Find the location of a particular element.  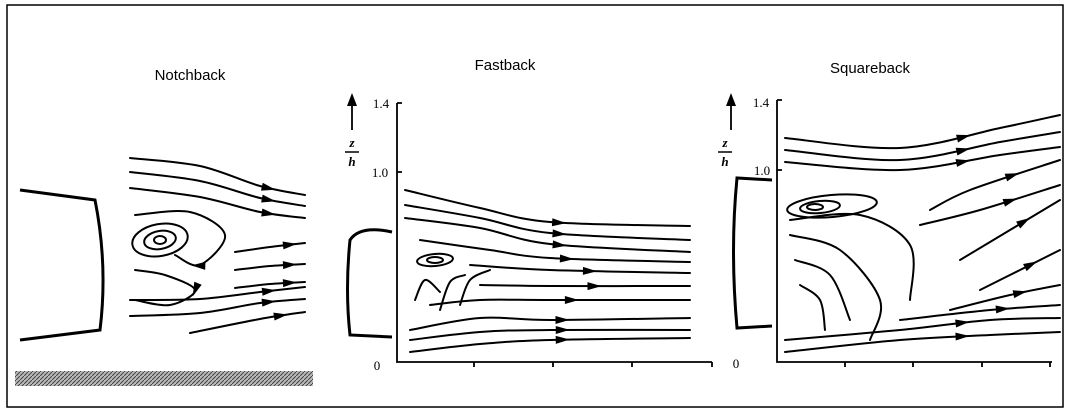

panel-title: Notchback is located at coordinates (190, 75).